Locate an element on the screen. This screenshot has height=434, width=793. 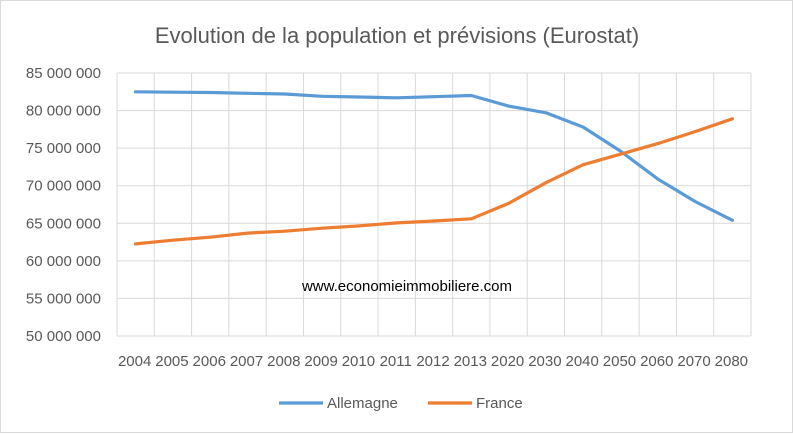
x-tick-label: 2080 is located at coordinates (731, 361).